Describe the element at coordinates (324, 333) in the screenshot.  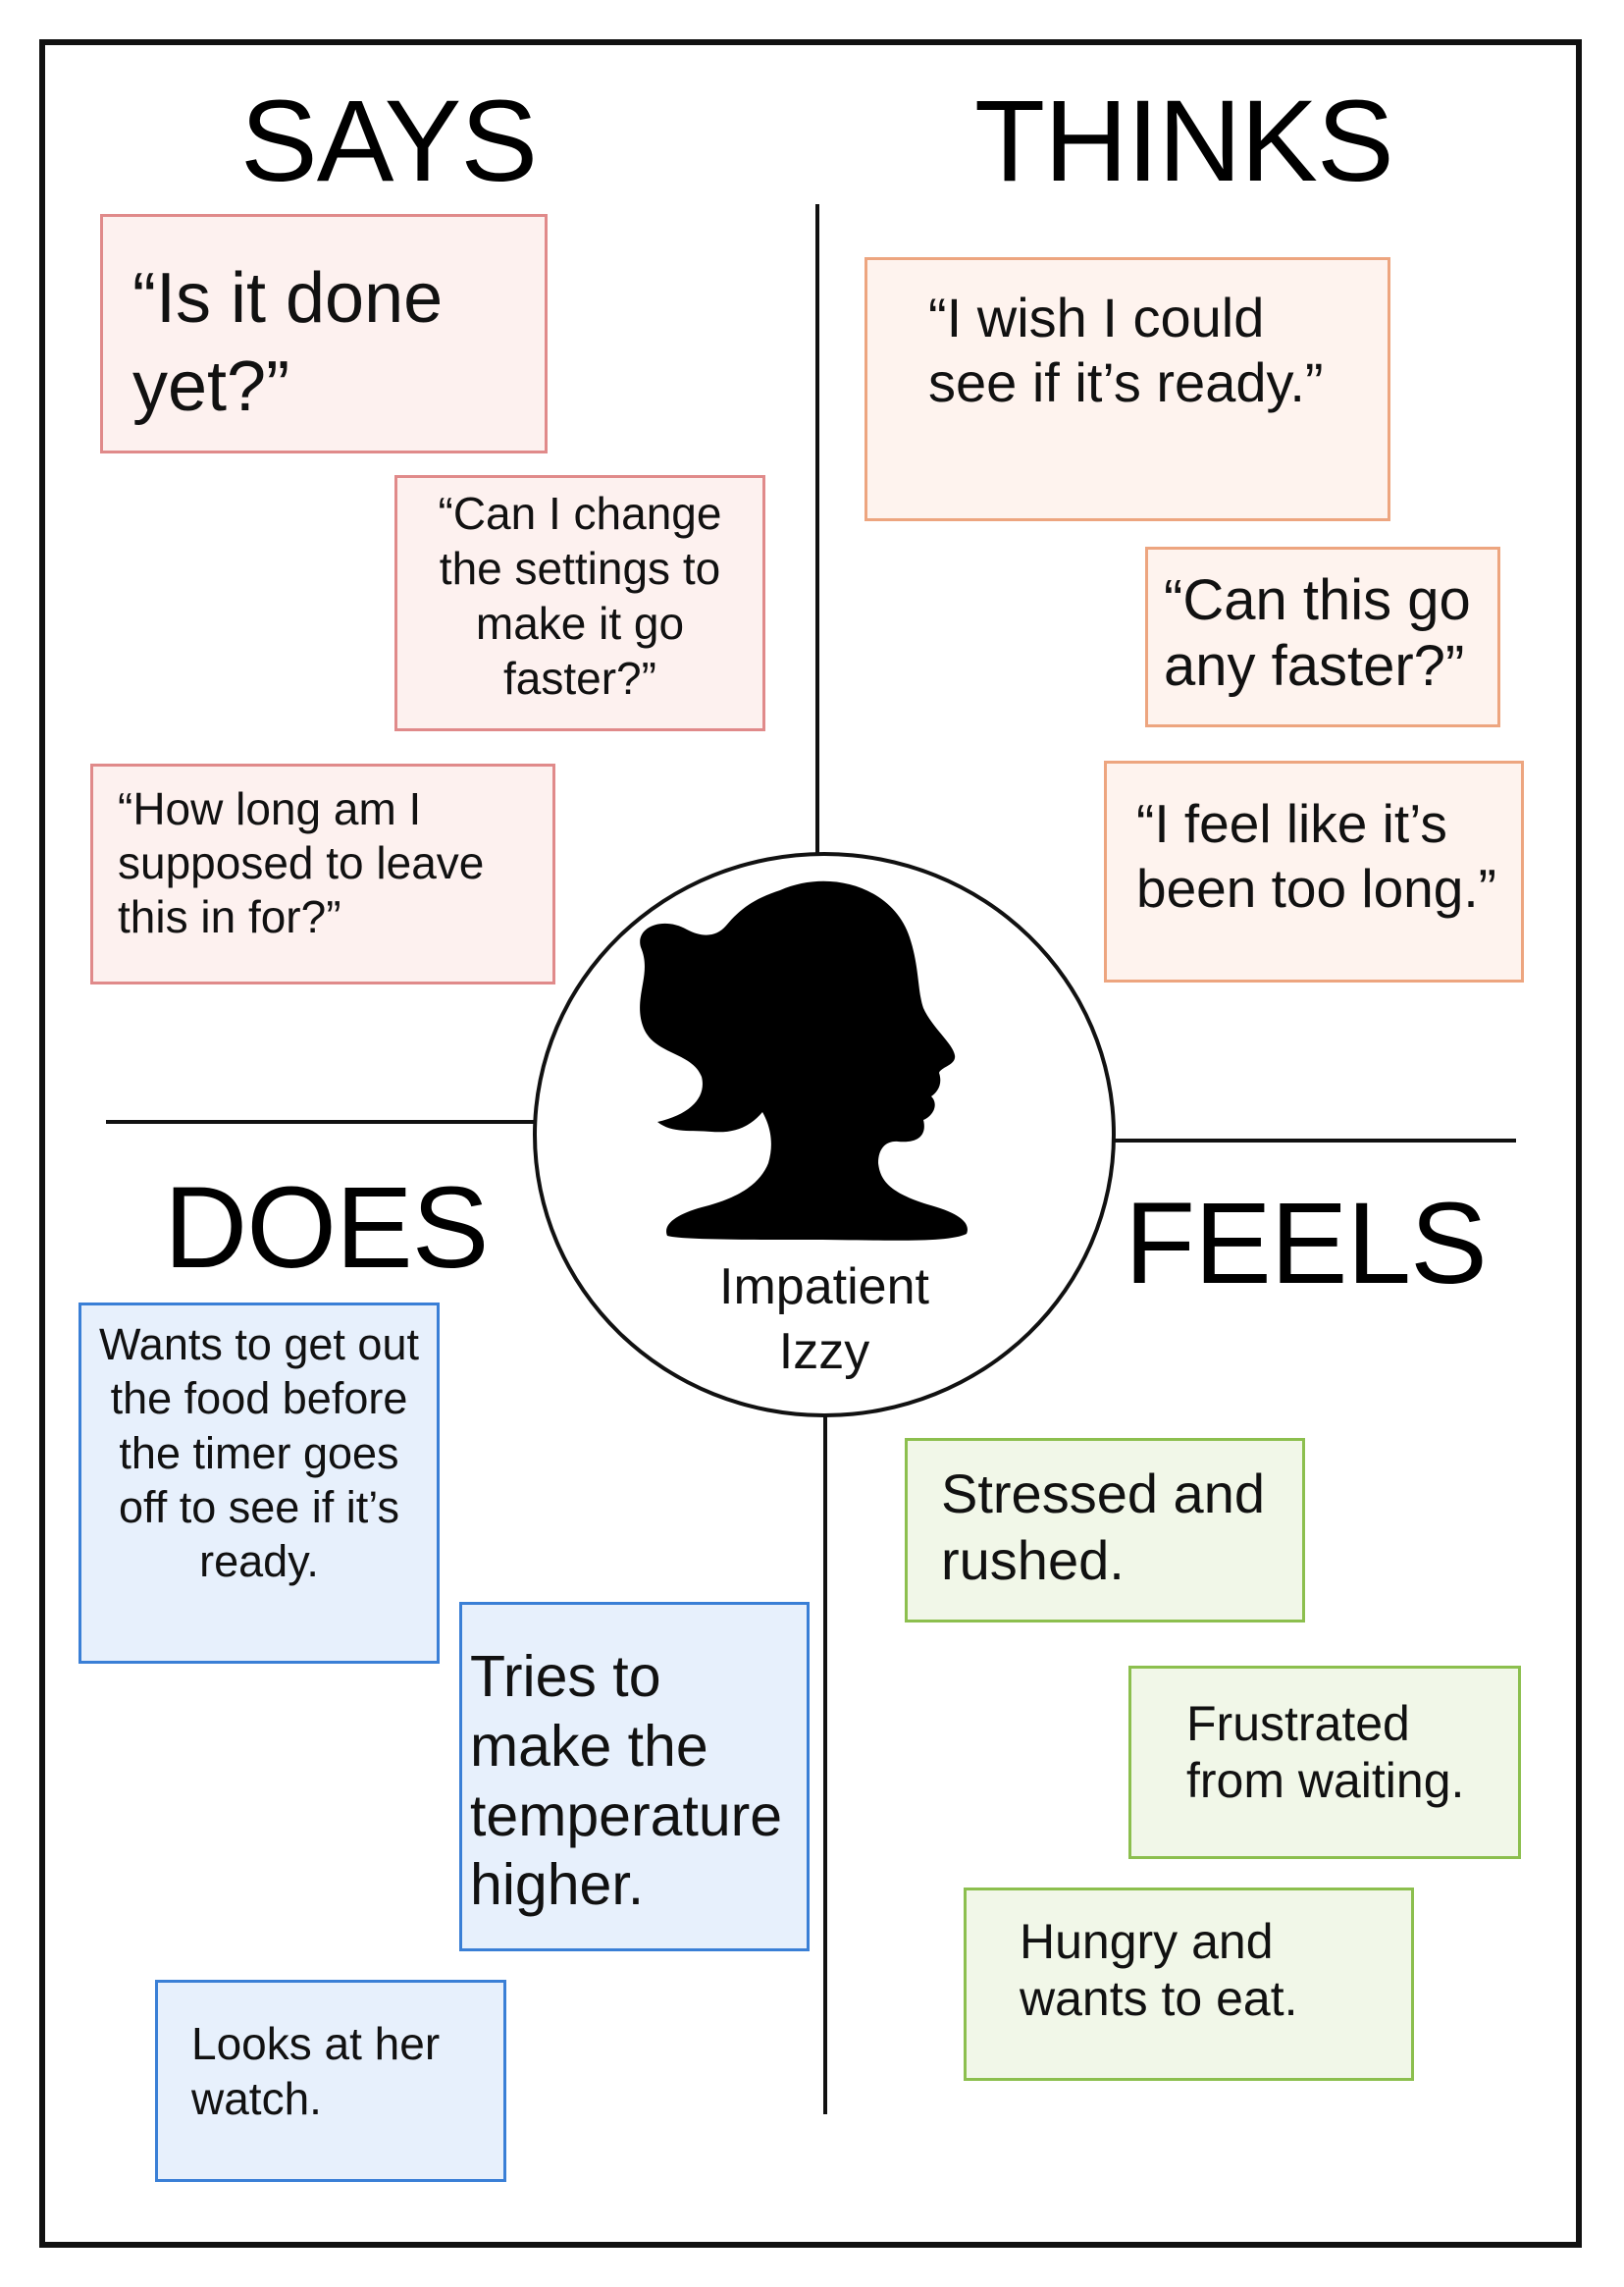
I see `says-note-1: “Is it done yet?”` at that location.